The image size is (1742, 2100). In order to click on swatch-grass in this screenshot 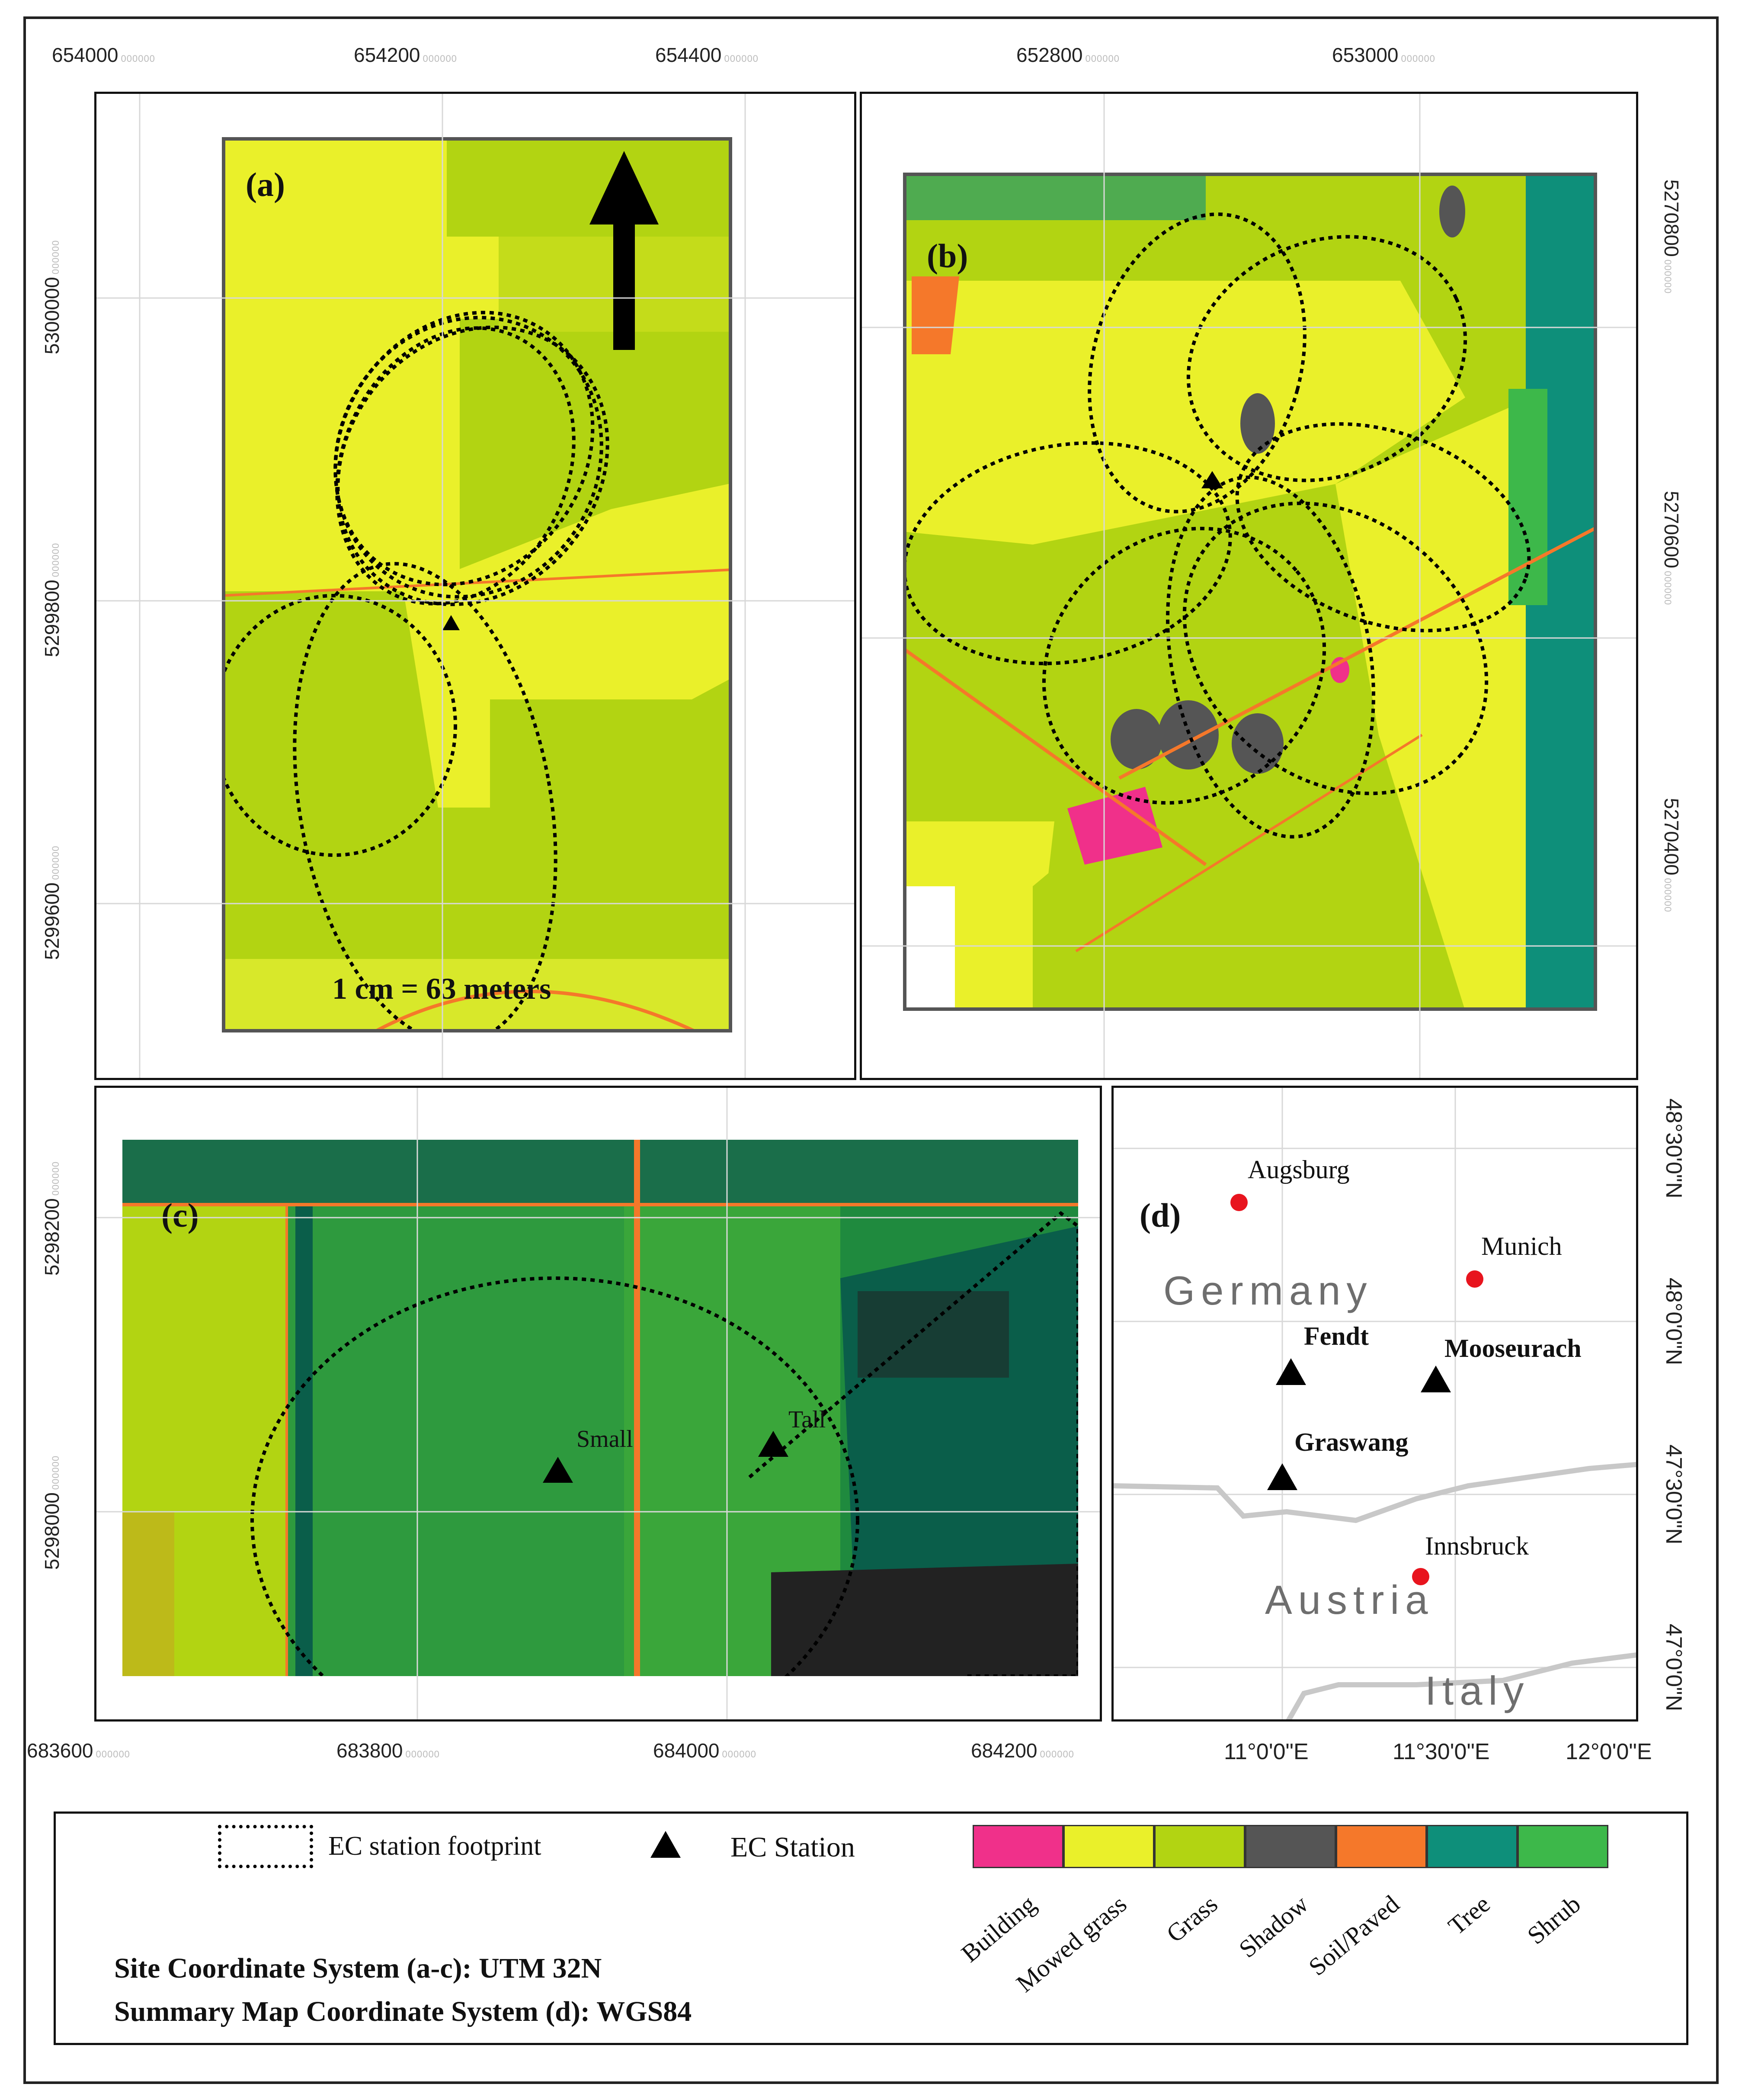, I will do `click(1200, 1846)`.